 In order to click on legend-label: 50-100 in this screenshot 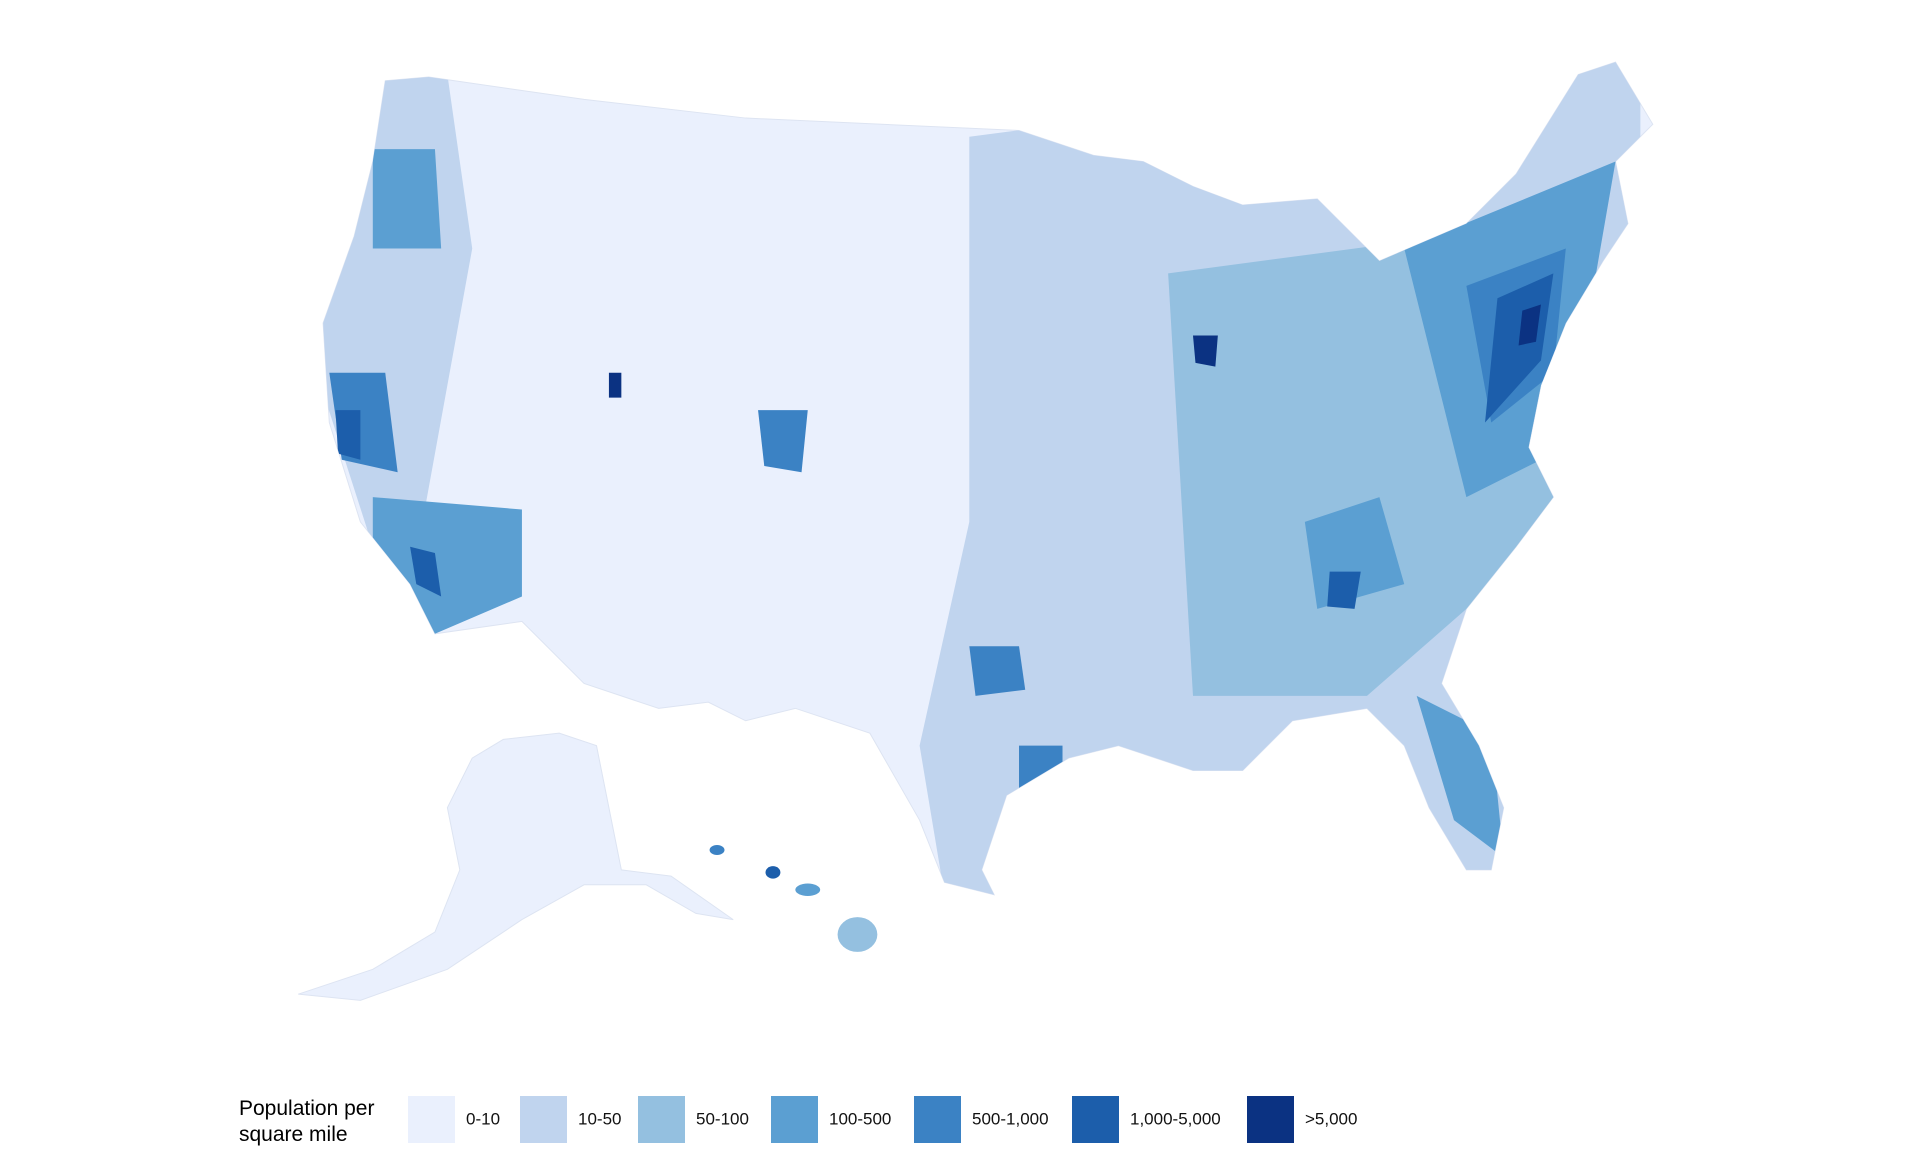, I will do `click(722, 1118)`.